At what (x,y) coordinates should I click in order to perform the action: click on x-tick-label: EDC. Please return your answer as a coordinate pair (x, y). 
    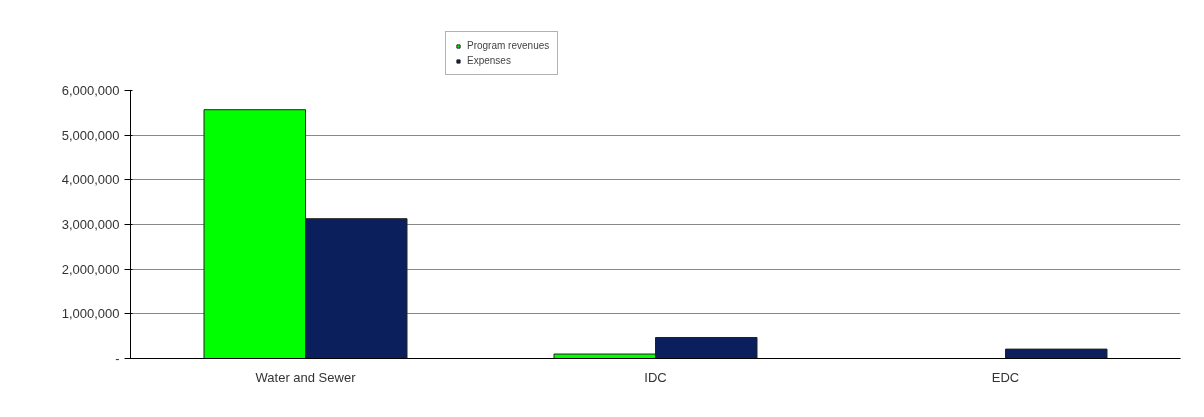
    Looking at the image, I should click on (1005, 377).